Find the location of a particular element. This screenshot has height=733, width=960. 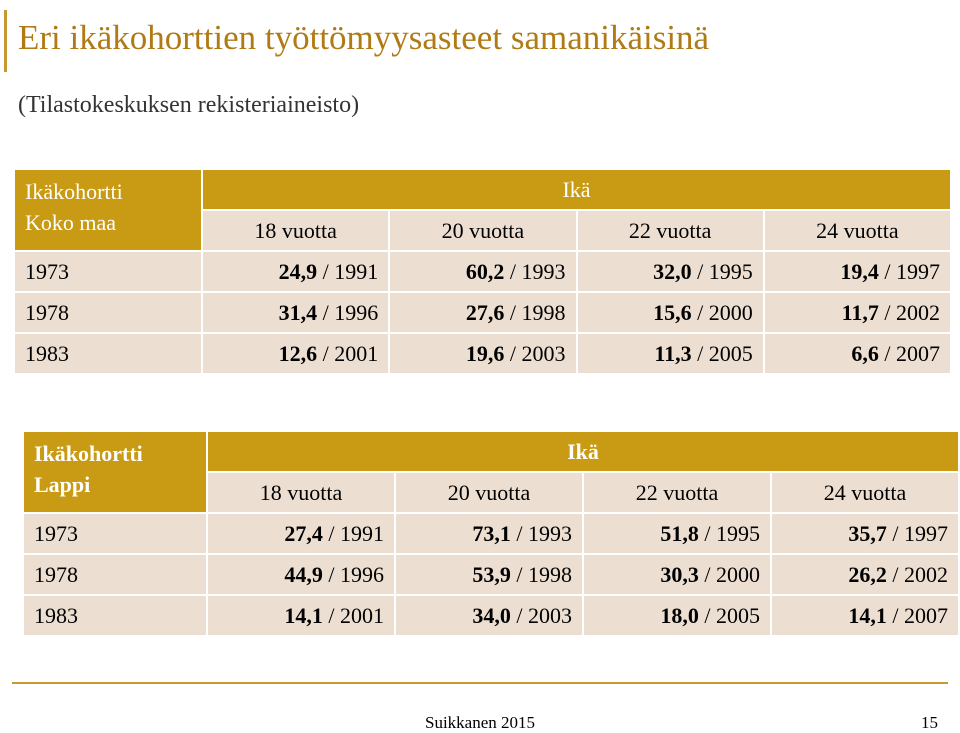

rate-value: 11,7 is located at coordinates (860, 312).